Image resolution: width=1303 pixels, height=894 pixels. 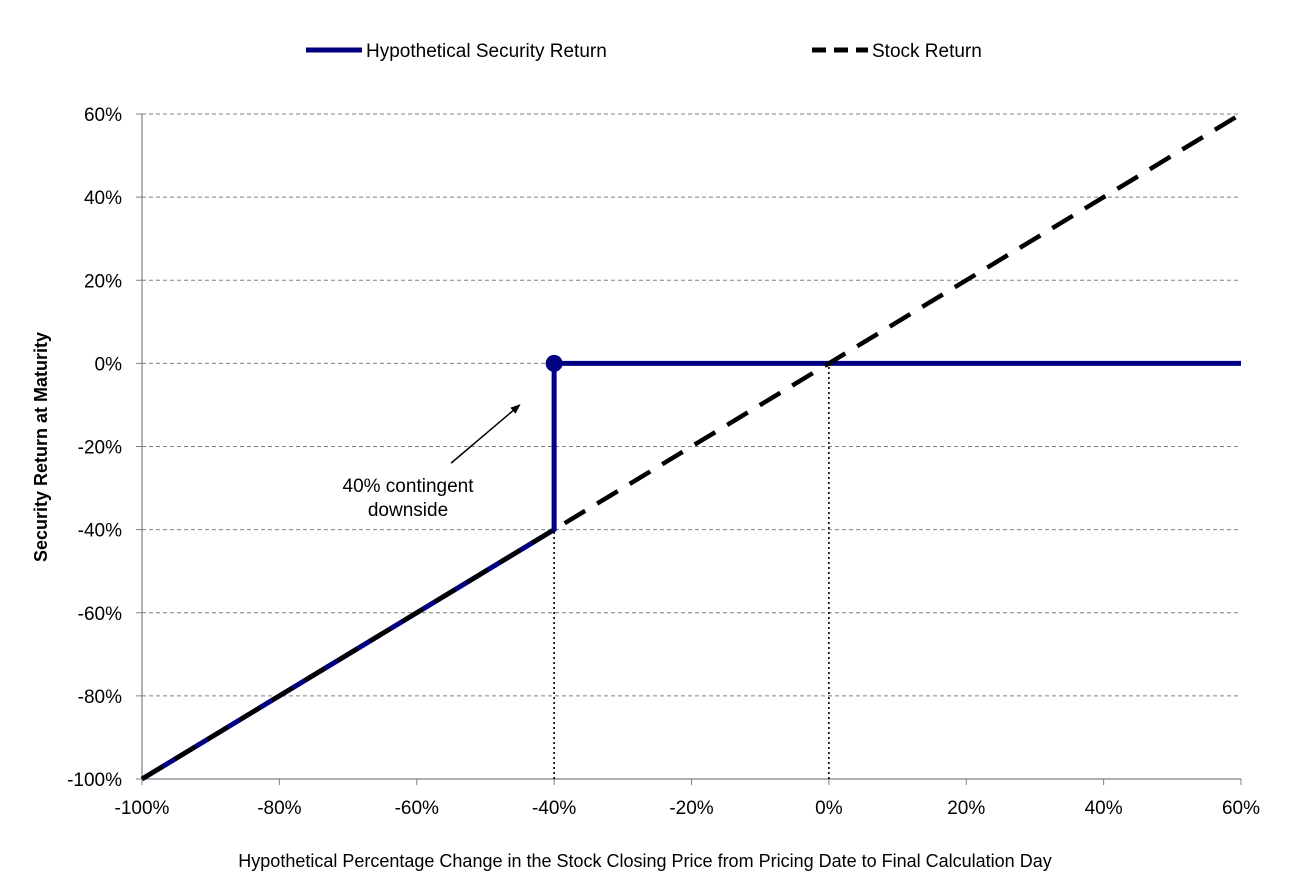 I want to click on y-tick-label: 0%, so click(x=109, y=364).